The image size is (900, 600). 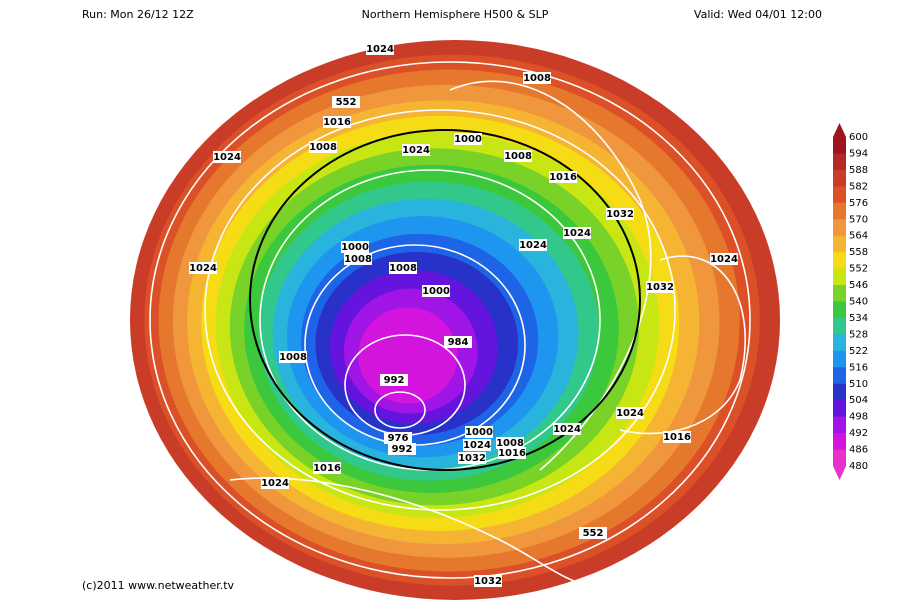 What do you see at coordinates (858, 236) in the screenshot?
I see `colorbar-label: 564` at bounding box center [858, 236].